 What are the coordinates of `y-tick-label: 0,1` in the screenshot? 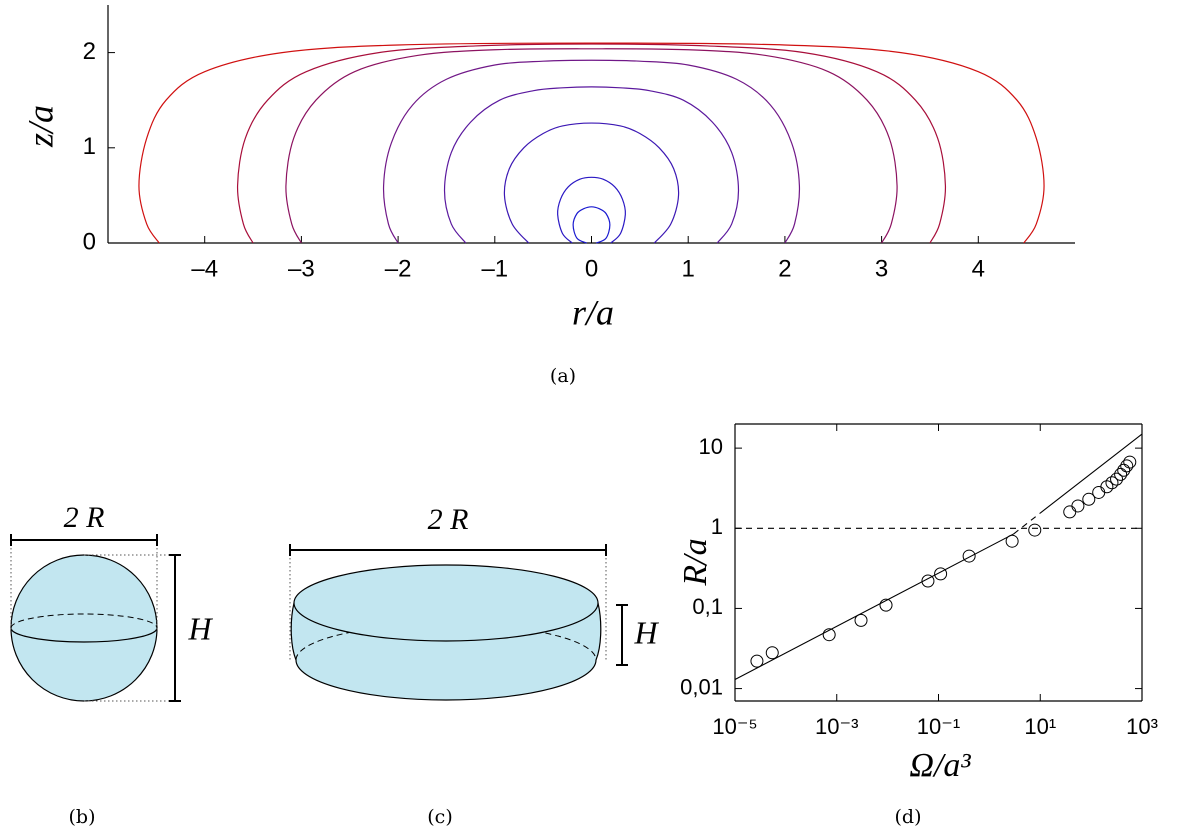 It's located at (707, 606).